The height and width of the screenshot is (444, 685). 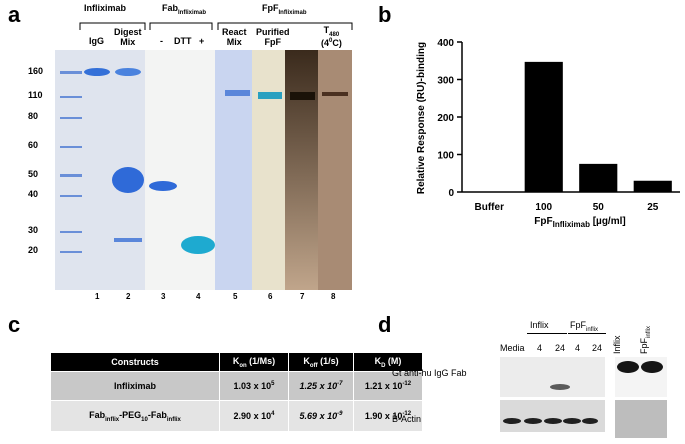 I want to click on text-part: 2.90 x 10, so click(x=252, y=416).